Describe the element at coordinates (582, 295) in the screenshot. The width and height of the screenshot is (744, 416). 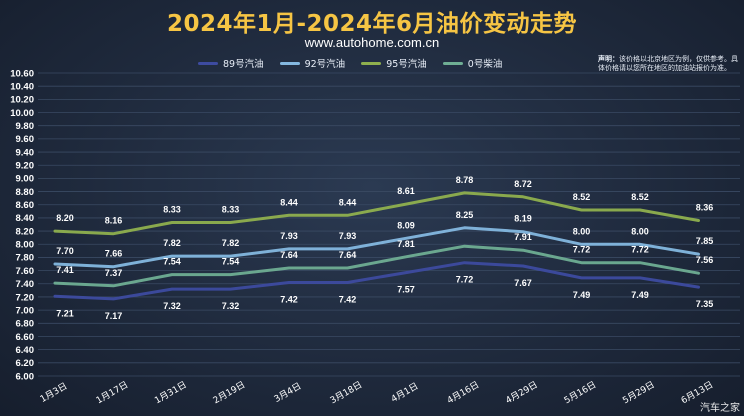
I see `data-label: 7.49` at that location.